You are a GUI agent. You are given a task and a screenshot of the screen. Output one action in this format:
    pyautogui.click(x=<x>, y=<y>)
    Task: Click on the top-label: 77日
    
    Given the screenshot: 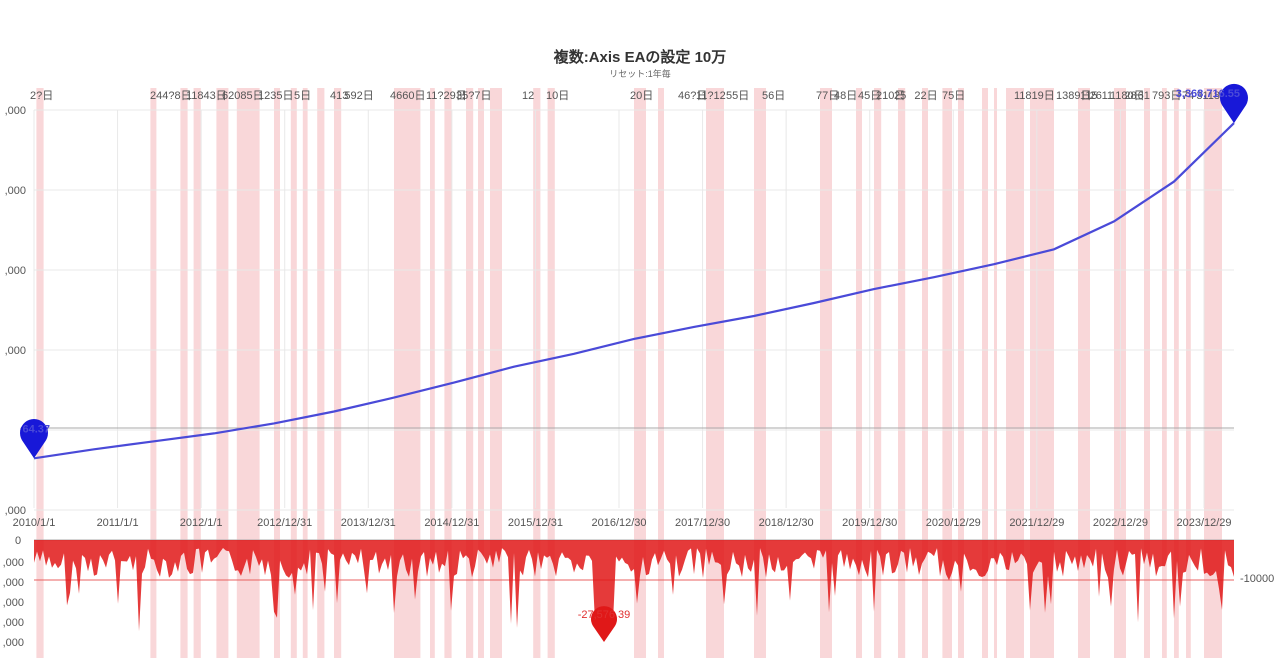 What is the action you would take?
    pyautogui.click(x=827, y=96)
    